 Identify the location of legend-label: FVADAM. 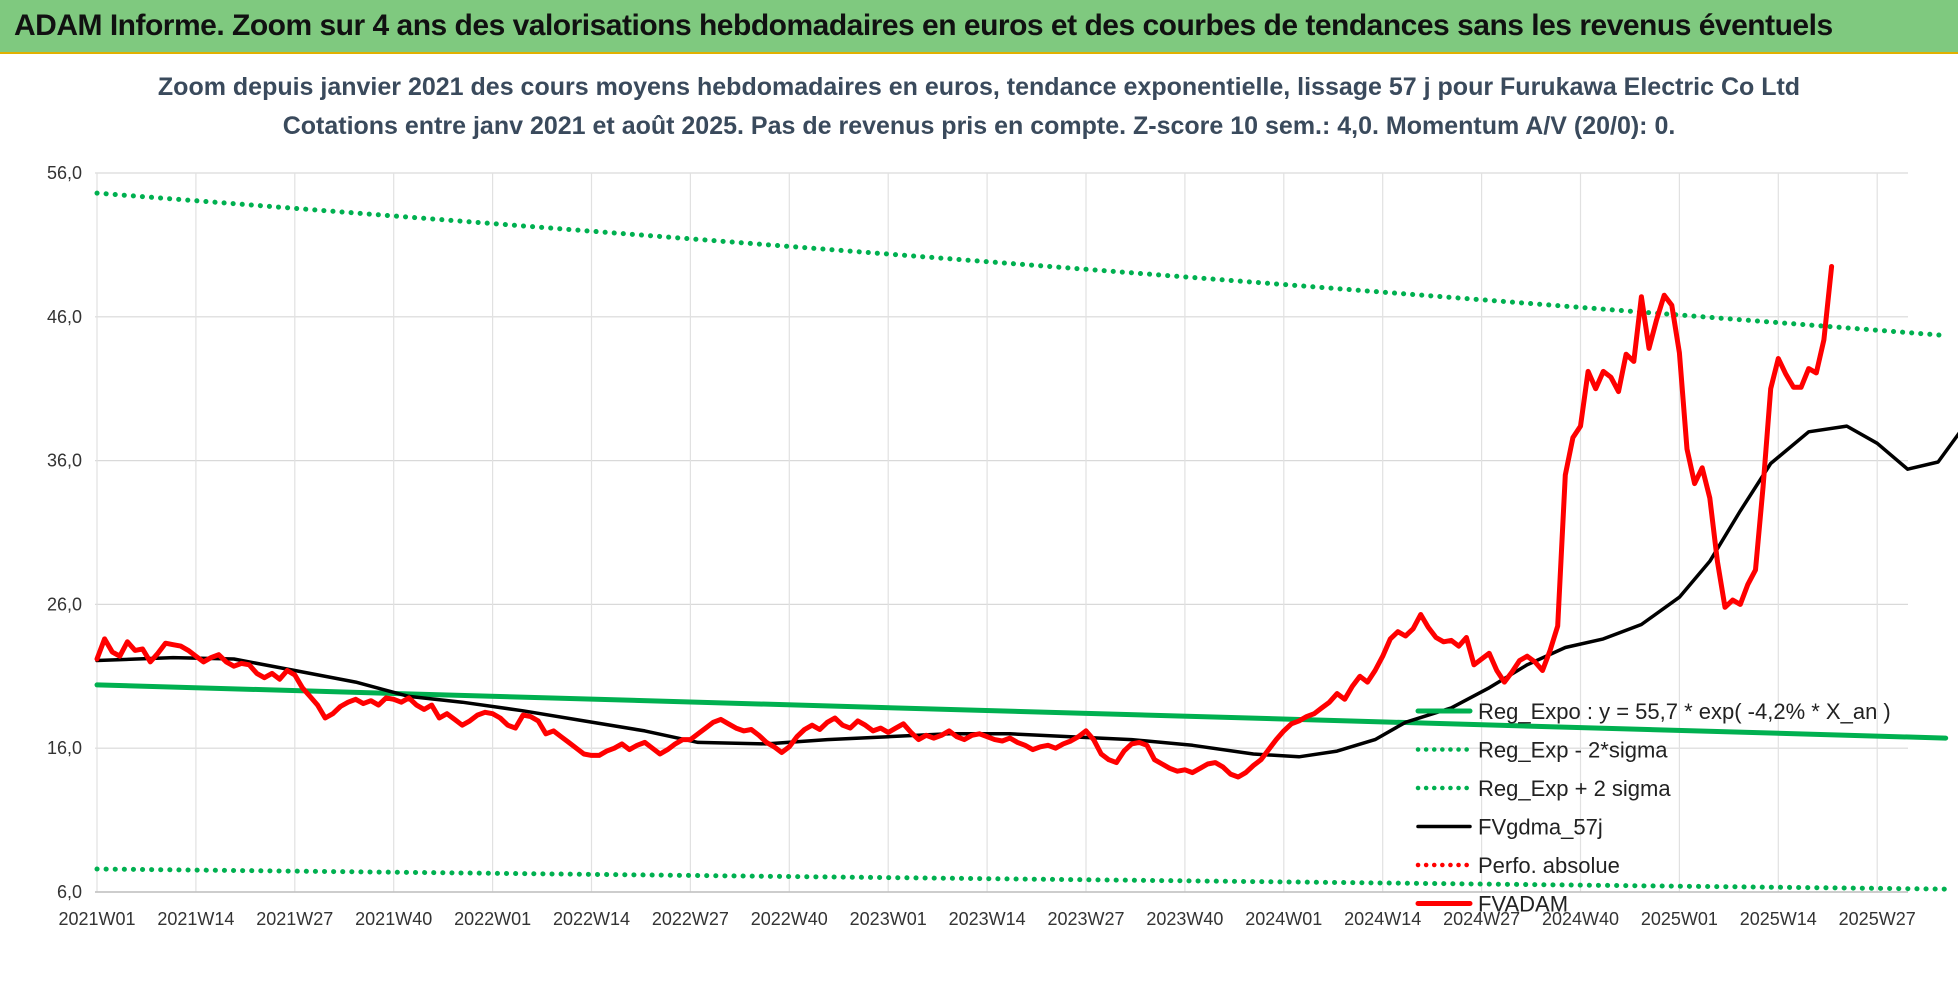
(1523, 904).